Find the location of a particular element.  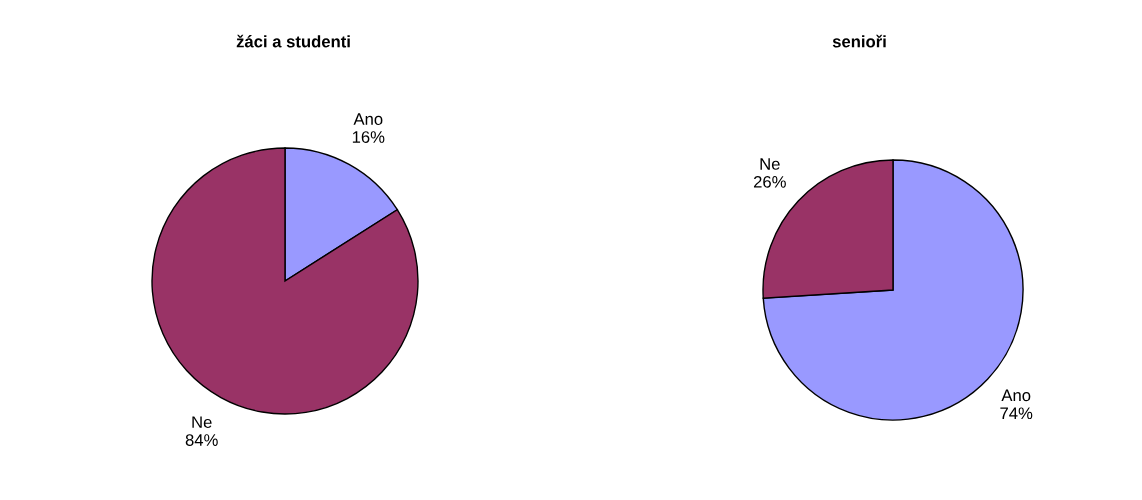

data-label: 84% is located at coordinates (201, 440).